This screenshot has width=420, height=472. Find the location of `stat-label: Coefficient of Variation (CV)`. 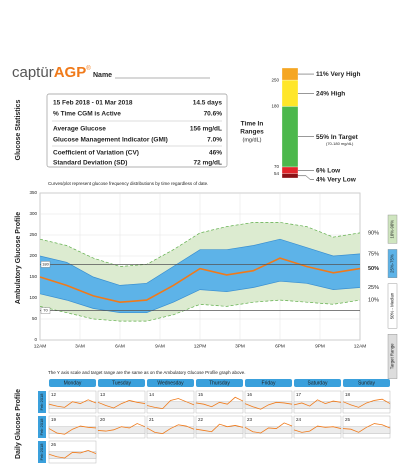

stat-label: Coefficient of Variation (CV) is located at coordinates (96, 153).